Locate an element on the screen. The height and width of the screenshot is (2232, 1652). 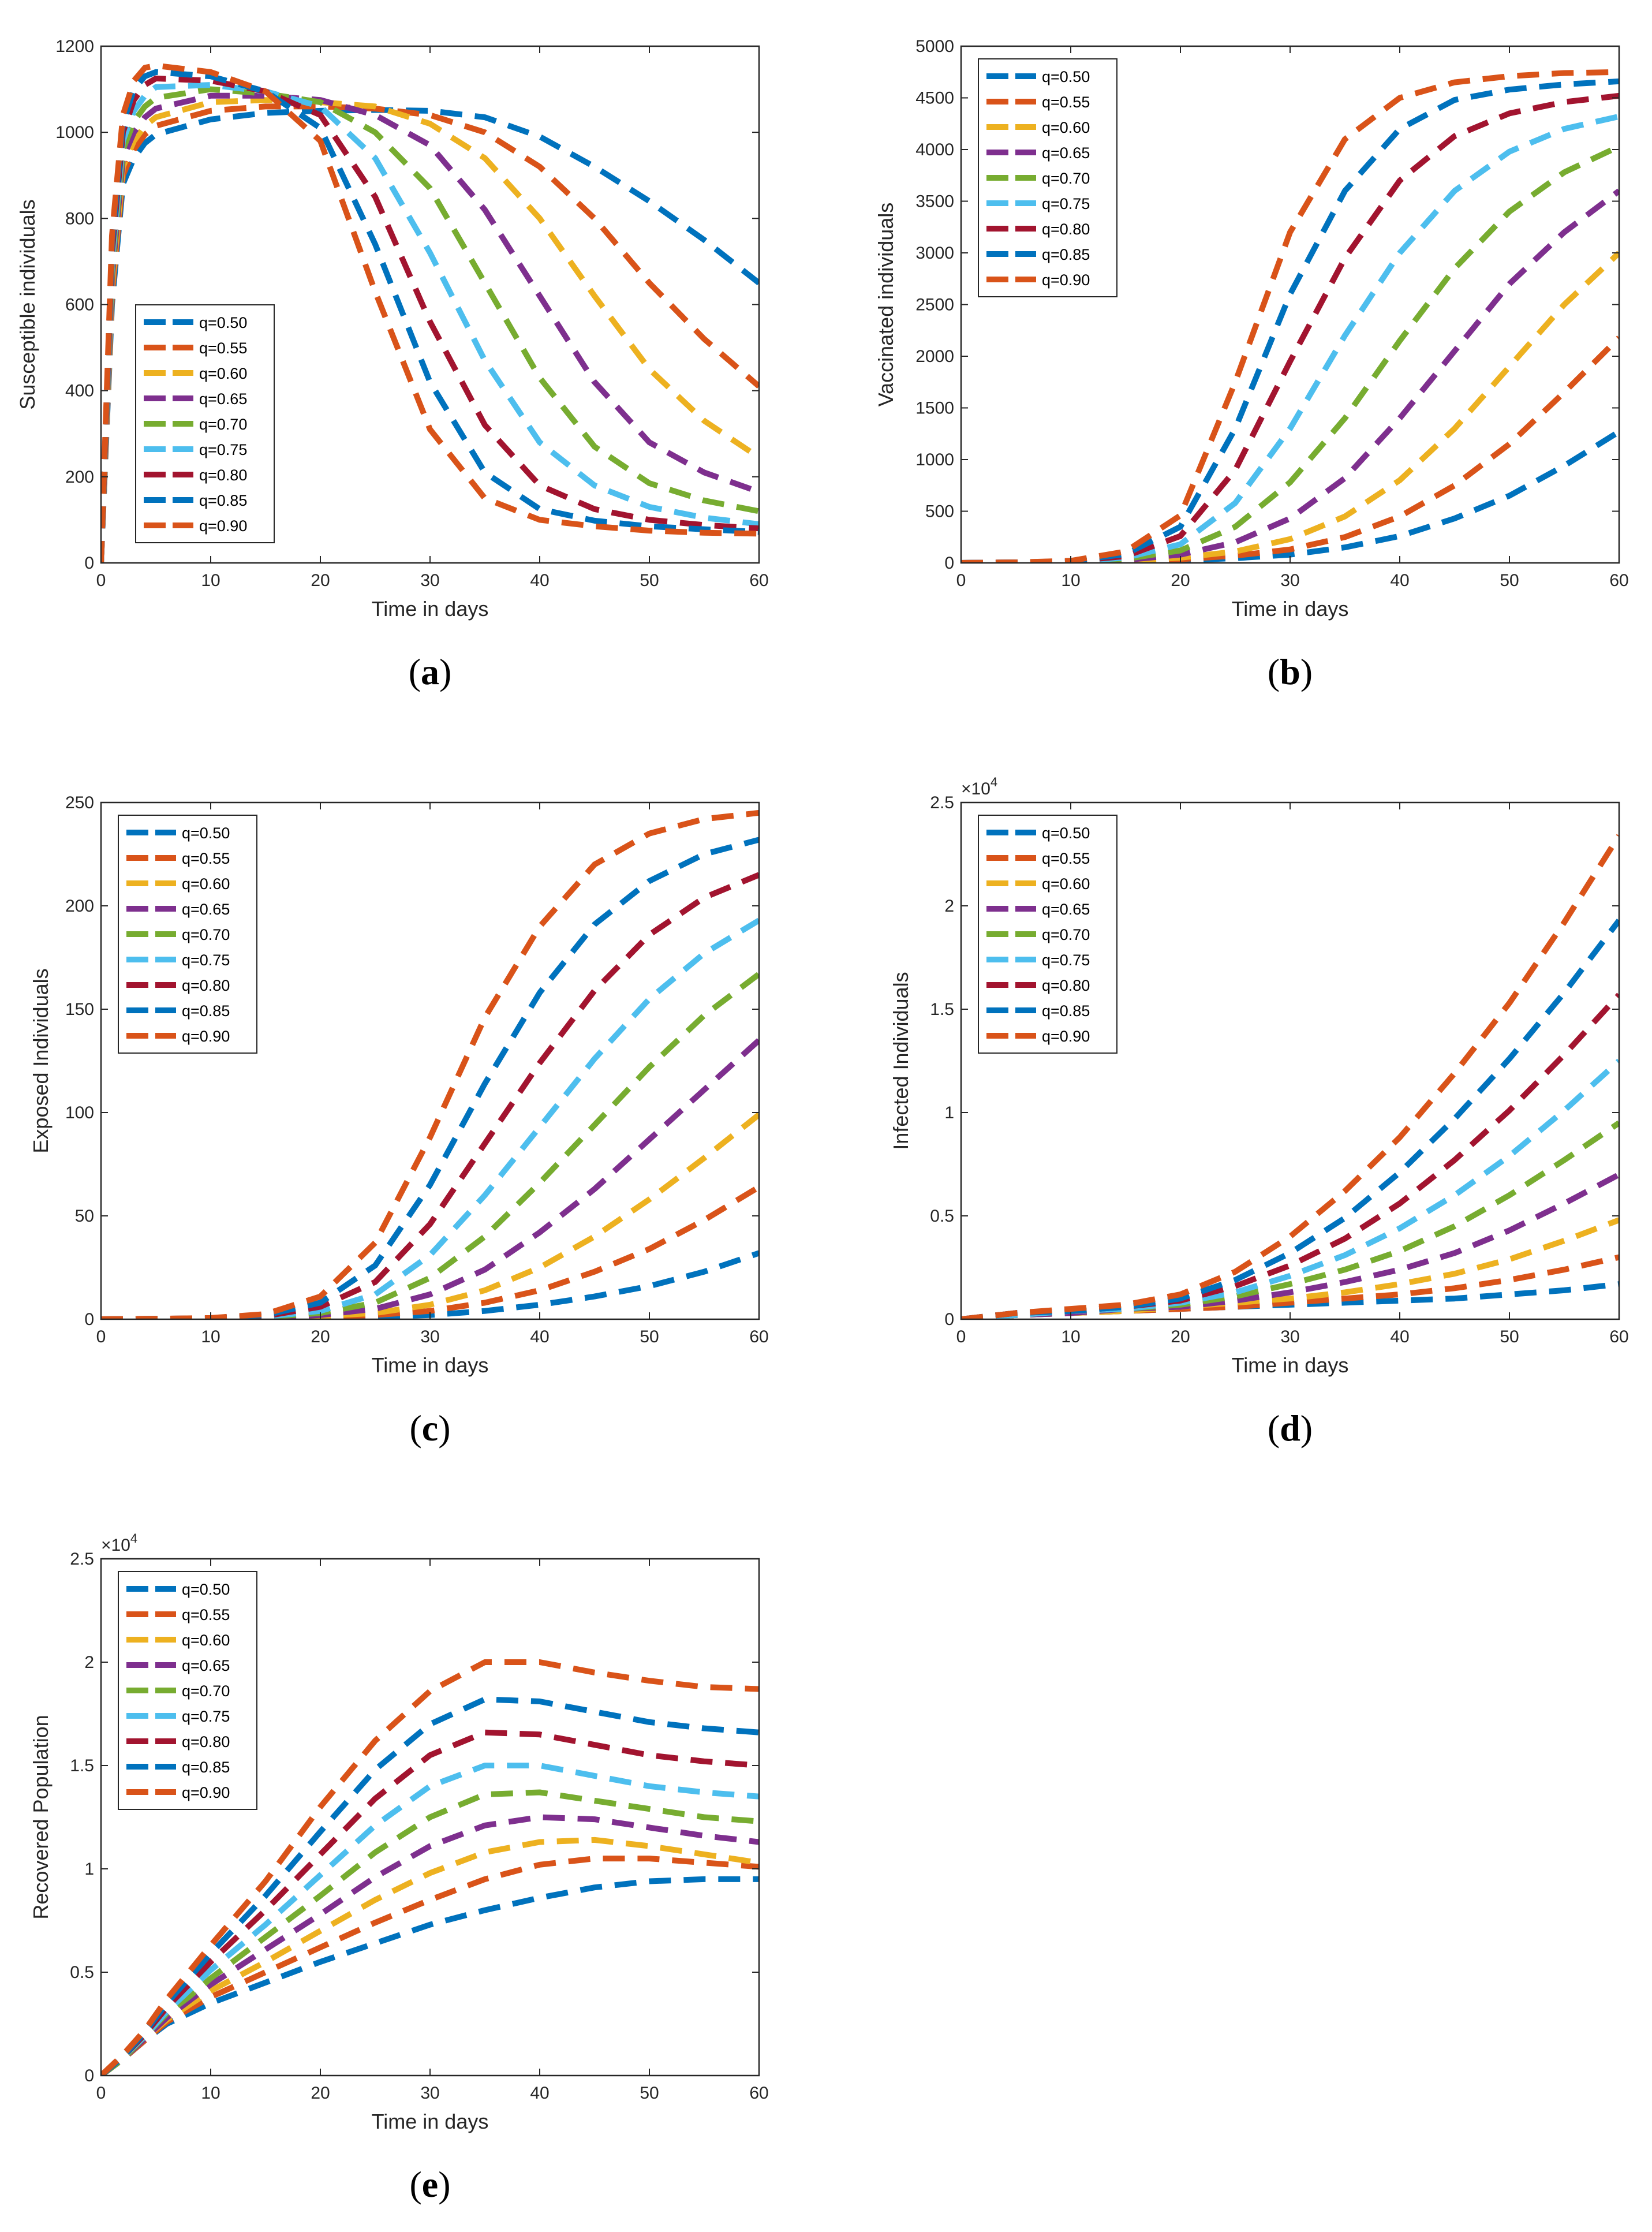
y-tick-label: 800 is located at coordinates (79, 218).